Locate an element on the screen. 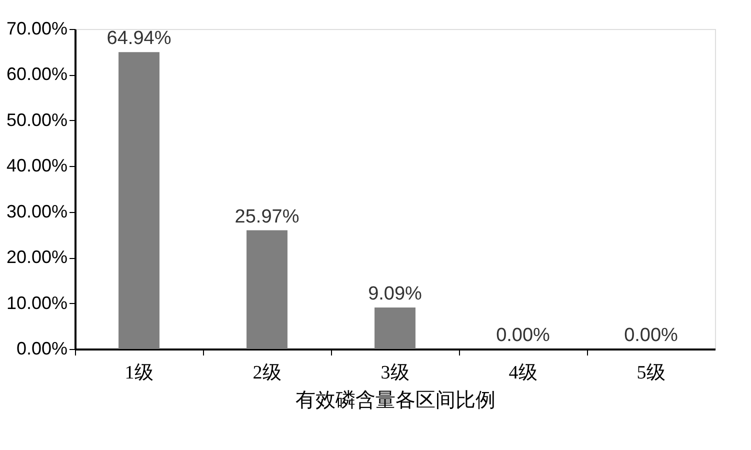  x-tick-label: 4级 is located at coordinates (523, 373).